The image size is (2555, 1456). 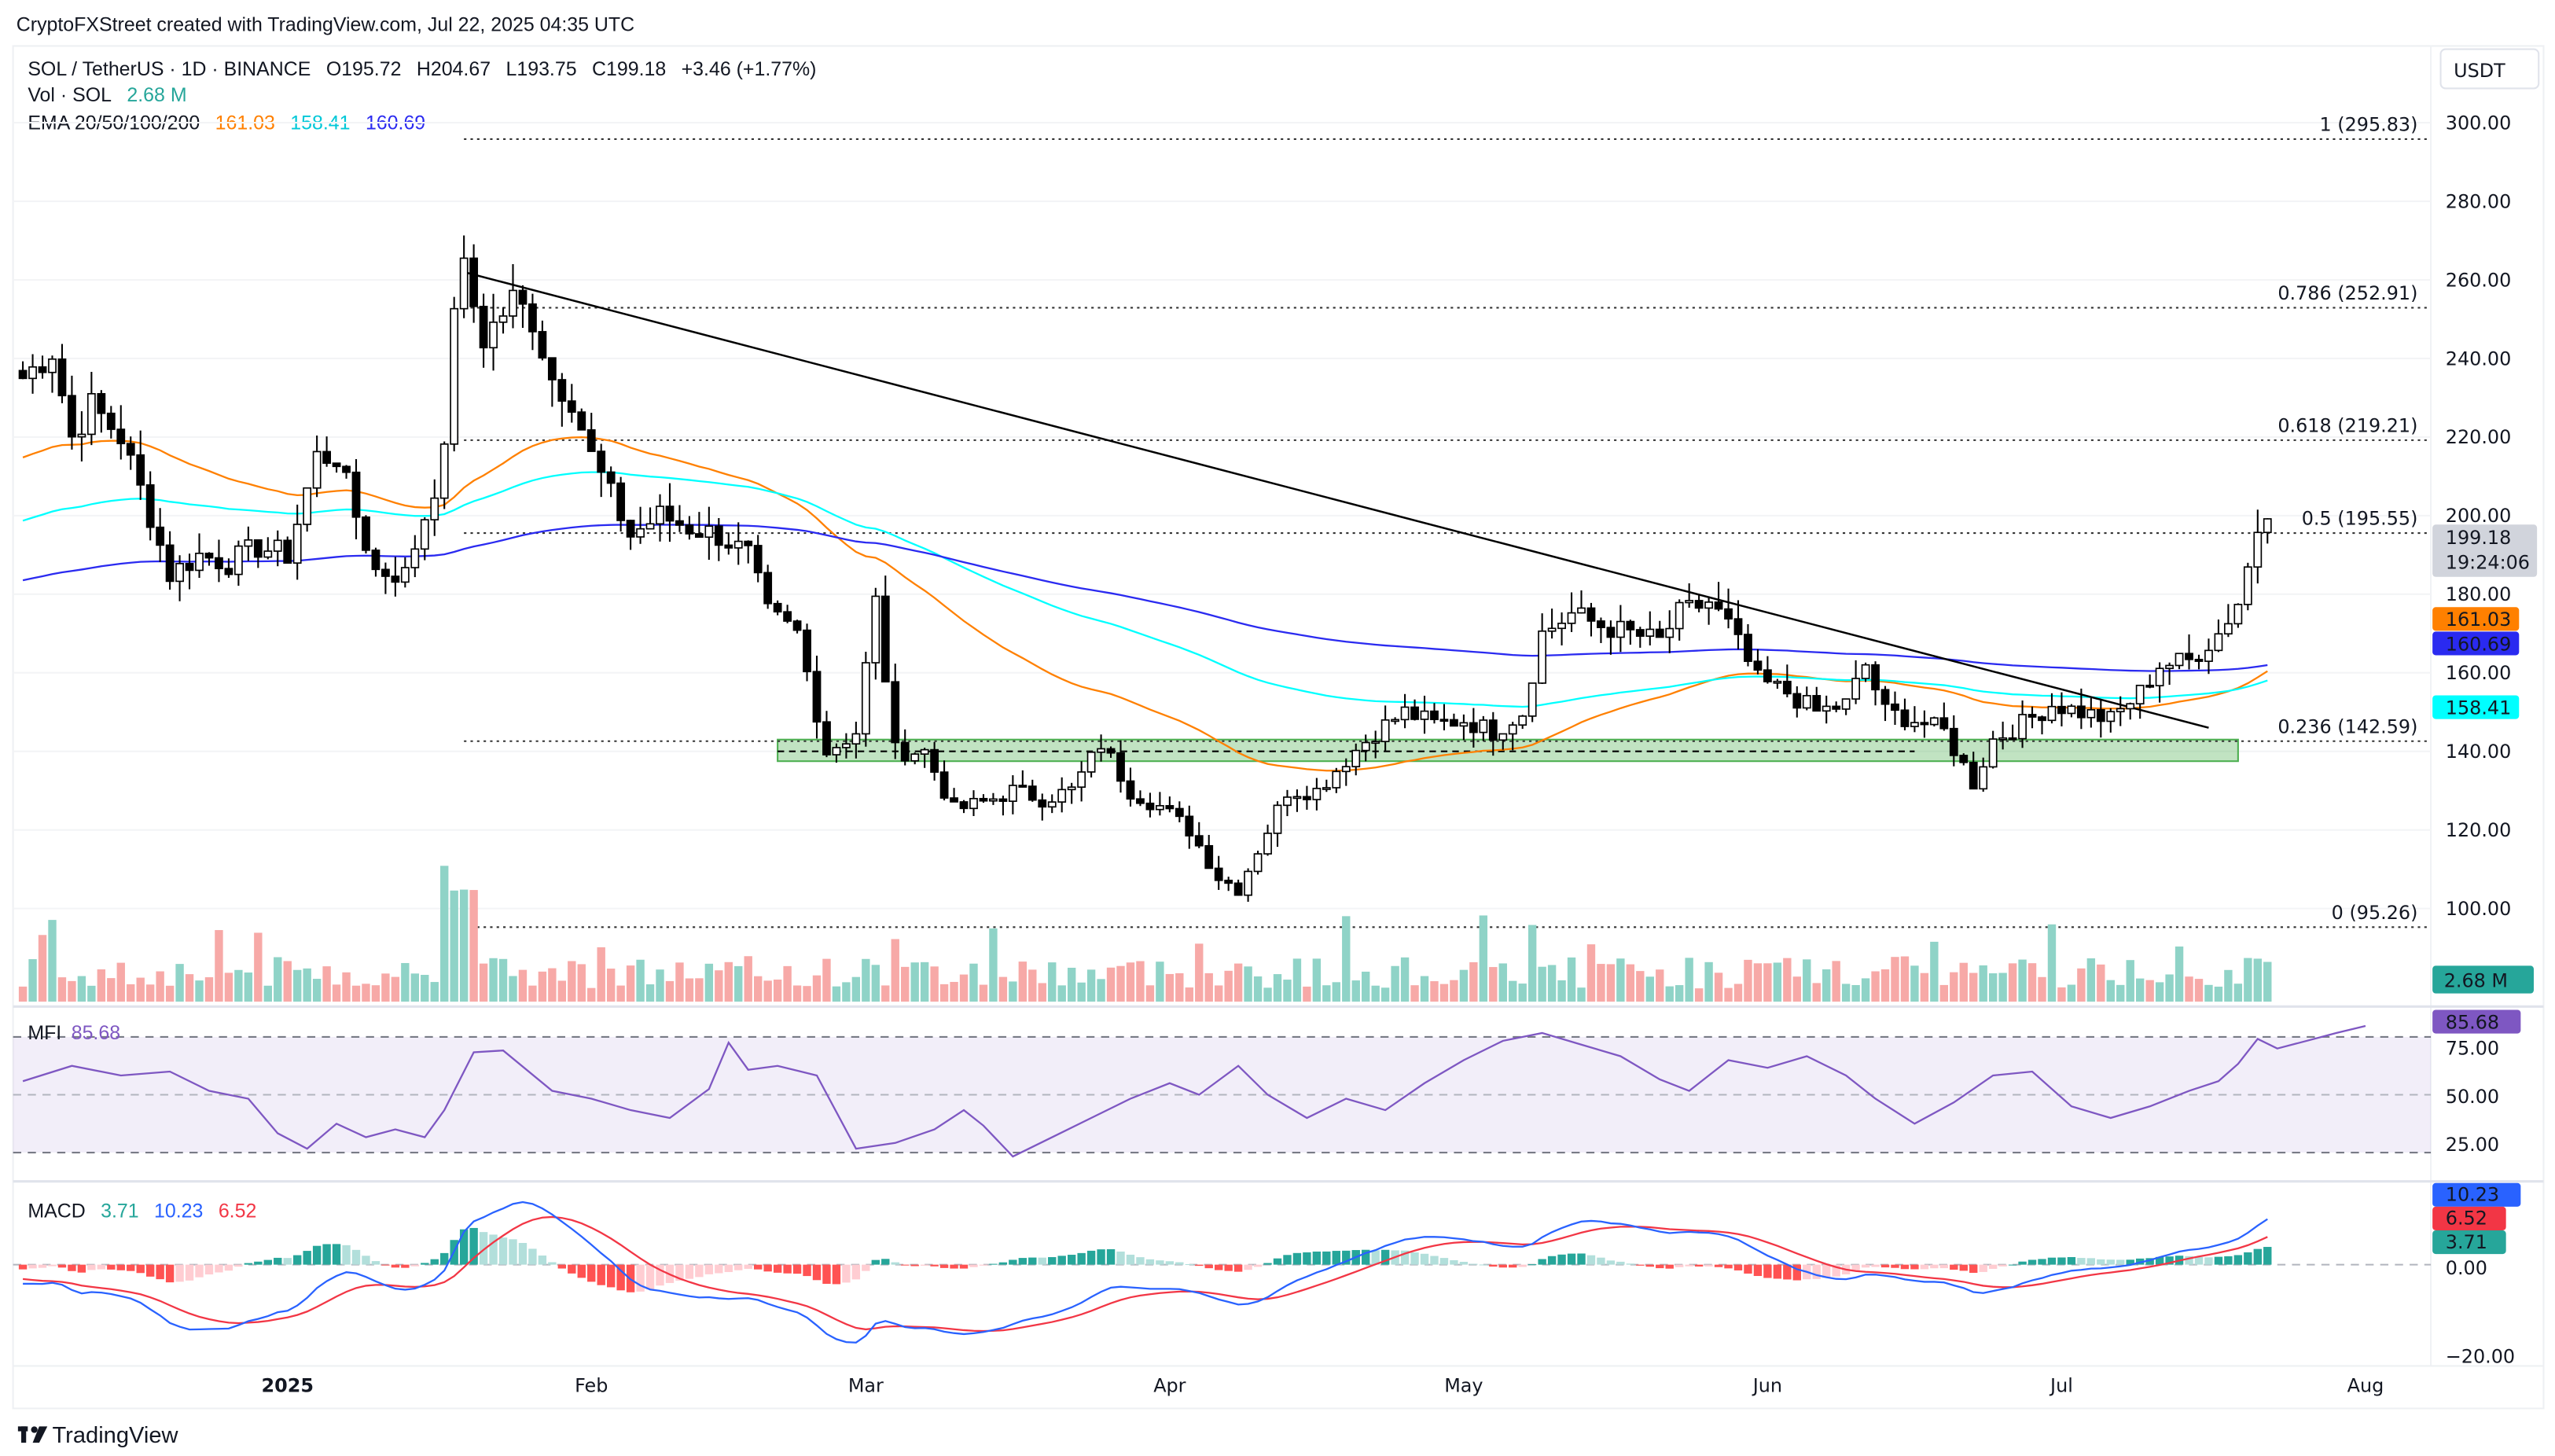 I want to click on tradingview-logo: TradingView, so click(x=98, y=1435).